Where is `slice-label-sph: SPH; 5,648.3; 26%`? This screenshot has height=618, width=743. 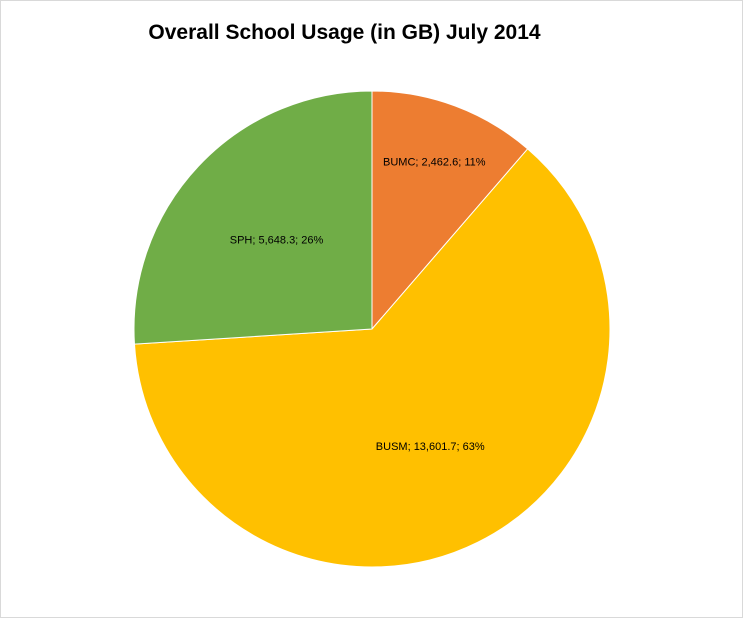
slice-label-sph: SPH; 5,648.3; 26% is located at coordinates (277, 240).